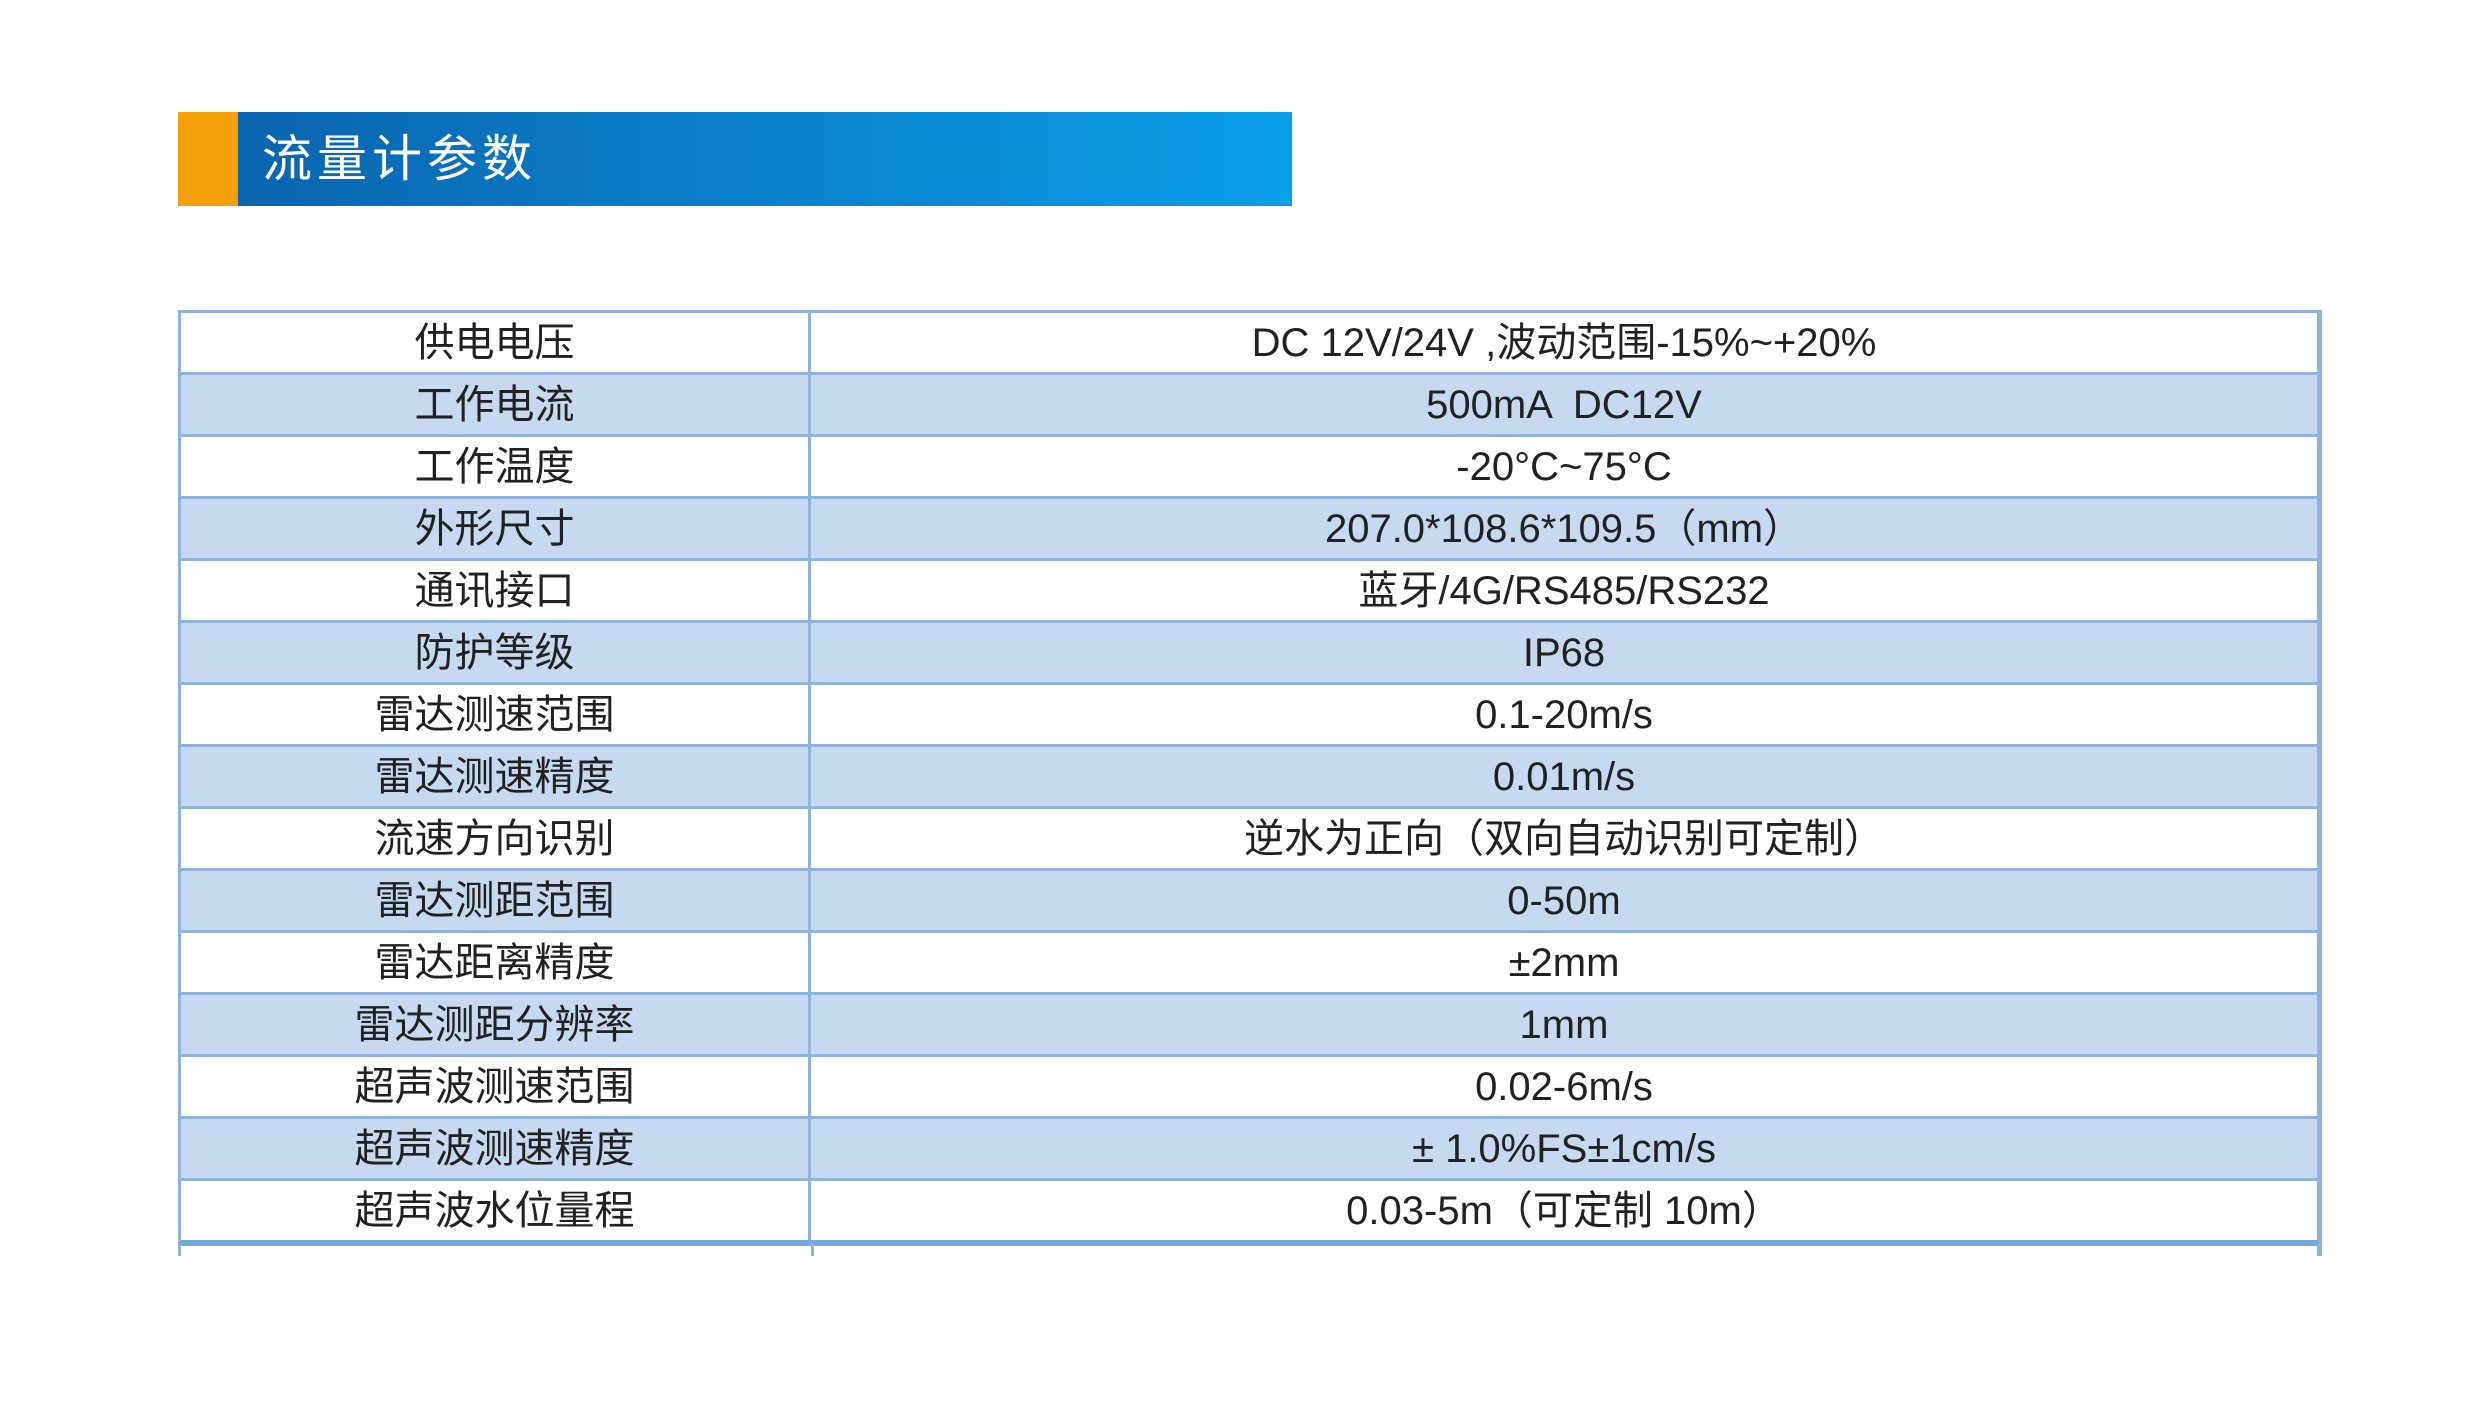 The width and height of the screenshot is (2480, 1415). I want to click on param-value-cell: 0.02-6m/s, so click(1564, 1086).